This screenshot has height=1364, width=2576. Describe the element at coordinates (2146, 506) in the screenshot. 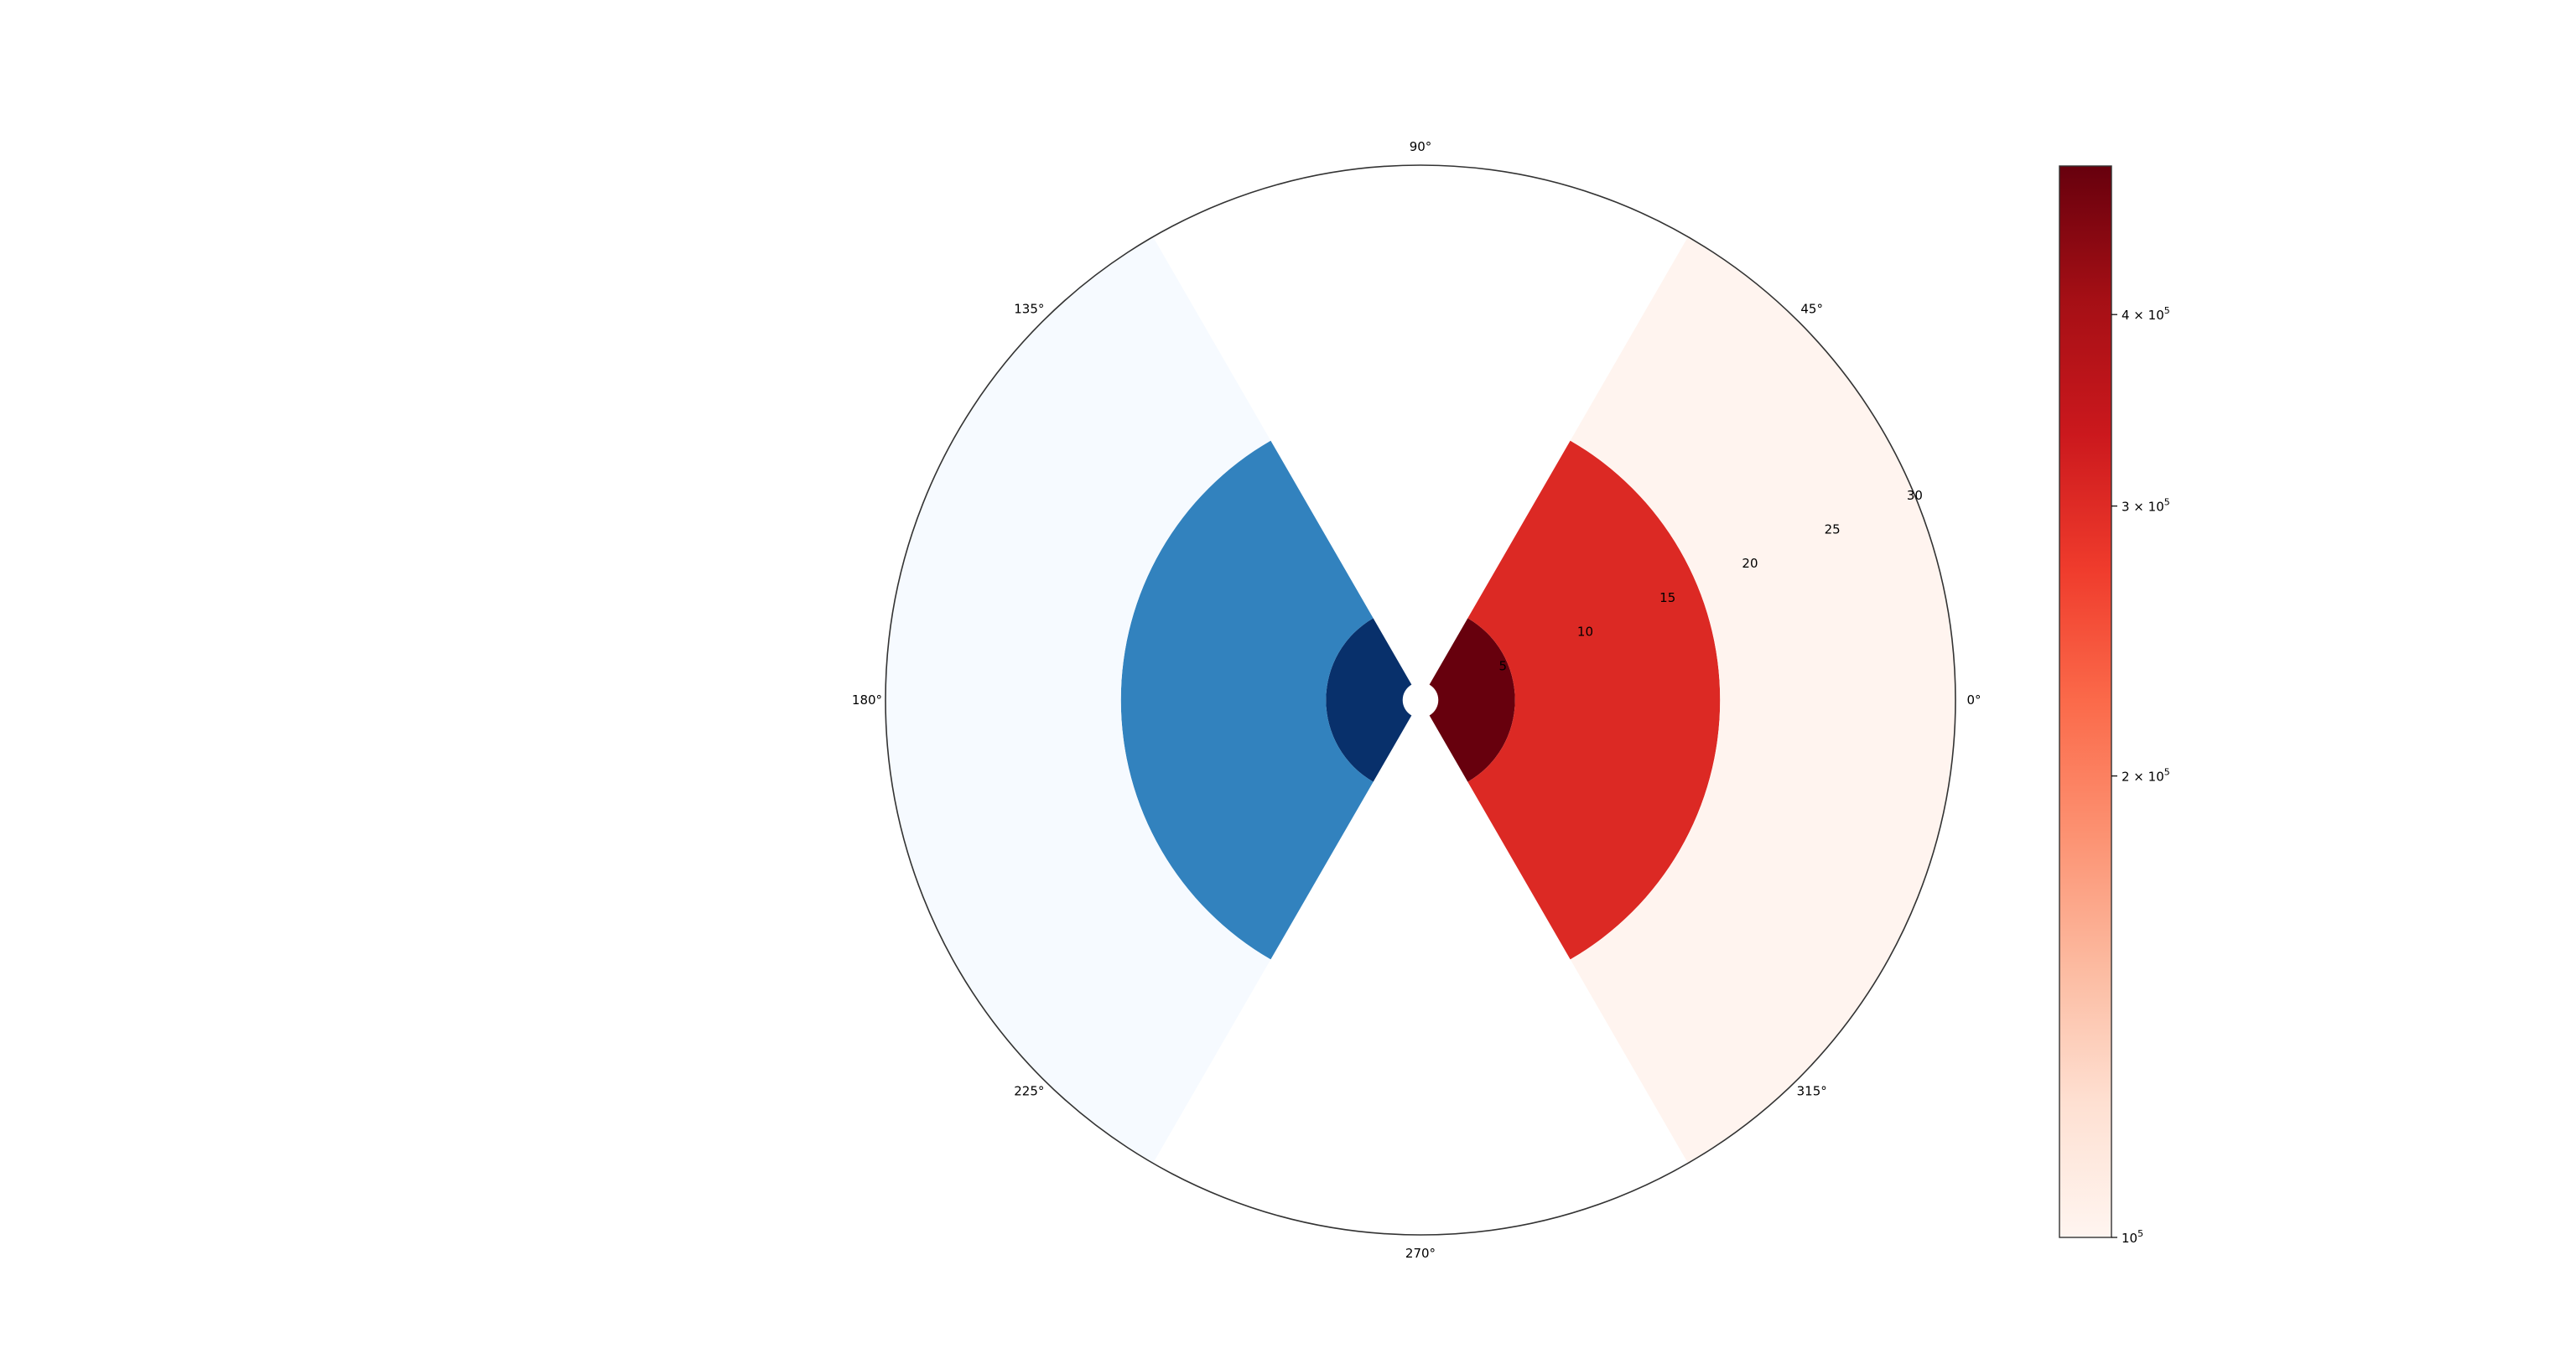

I see `colorbar-tick-label: 3 × 10⁵` at that location.